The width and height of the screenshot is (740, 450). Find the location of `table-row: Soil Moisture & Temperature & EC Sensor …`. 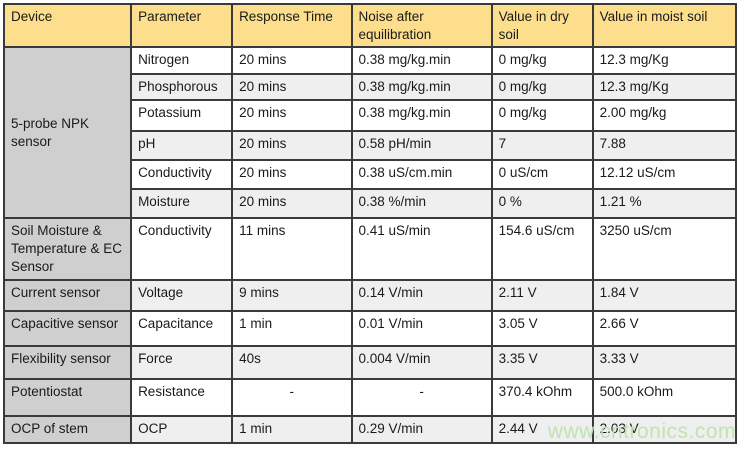

table-row: Soil Moisture & Temperature & EC Sensor … is located at coordinates (370, 248).